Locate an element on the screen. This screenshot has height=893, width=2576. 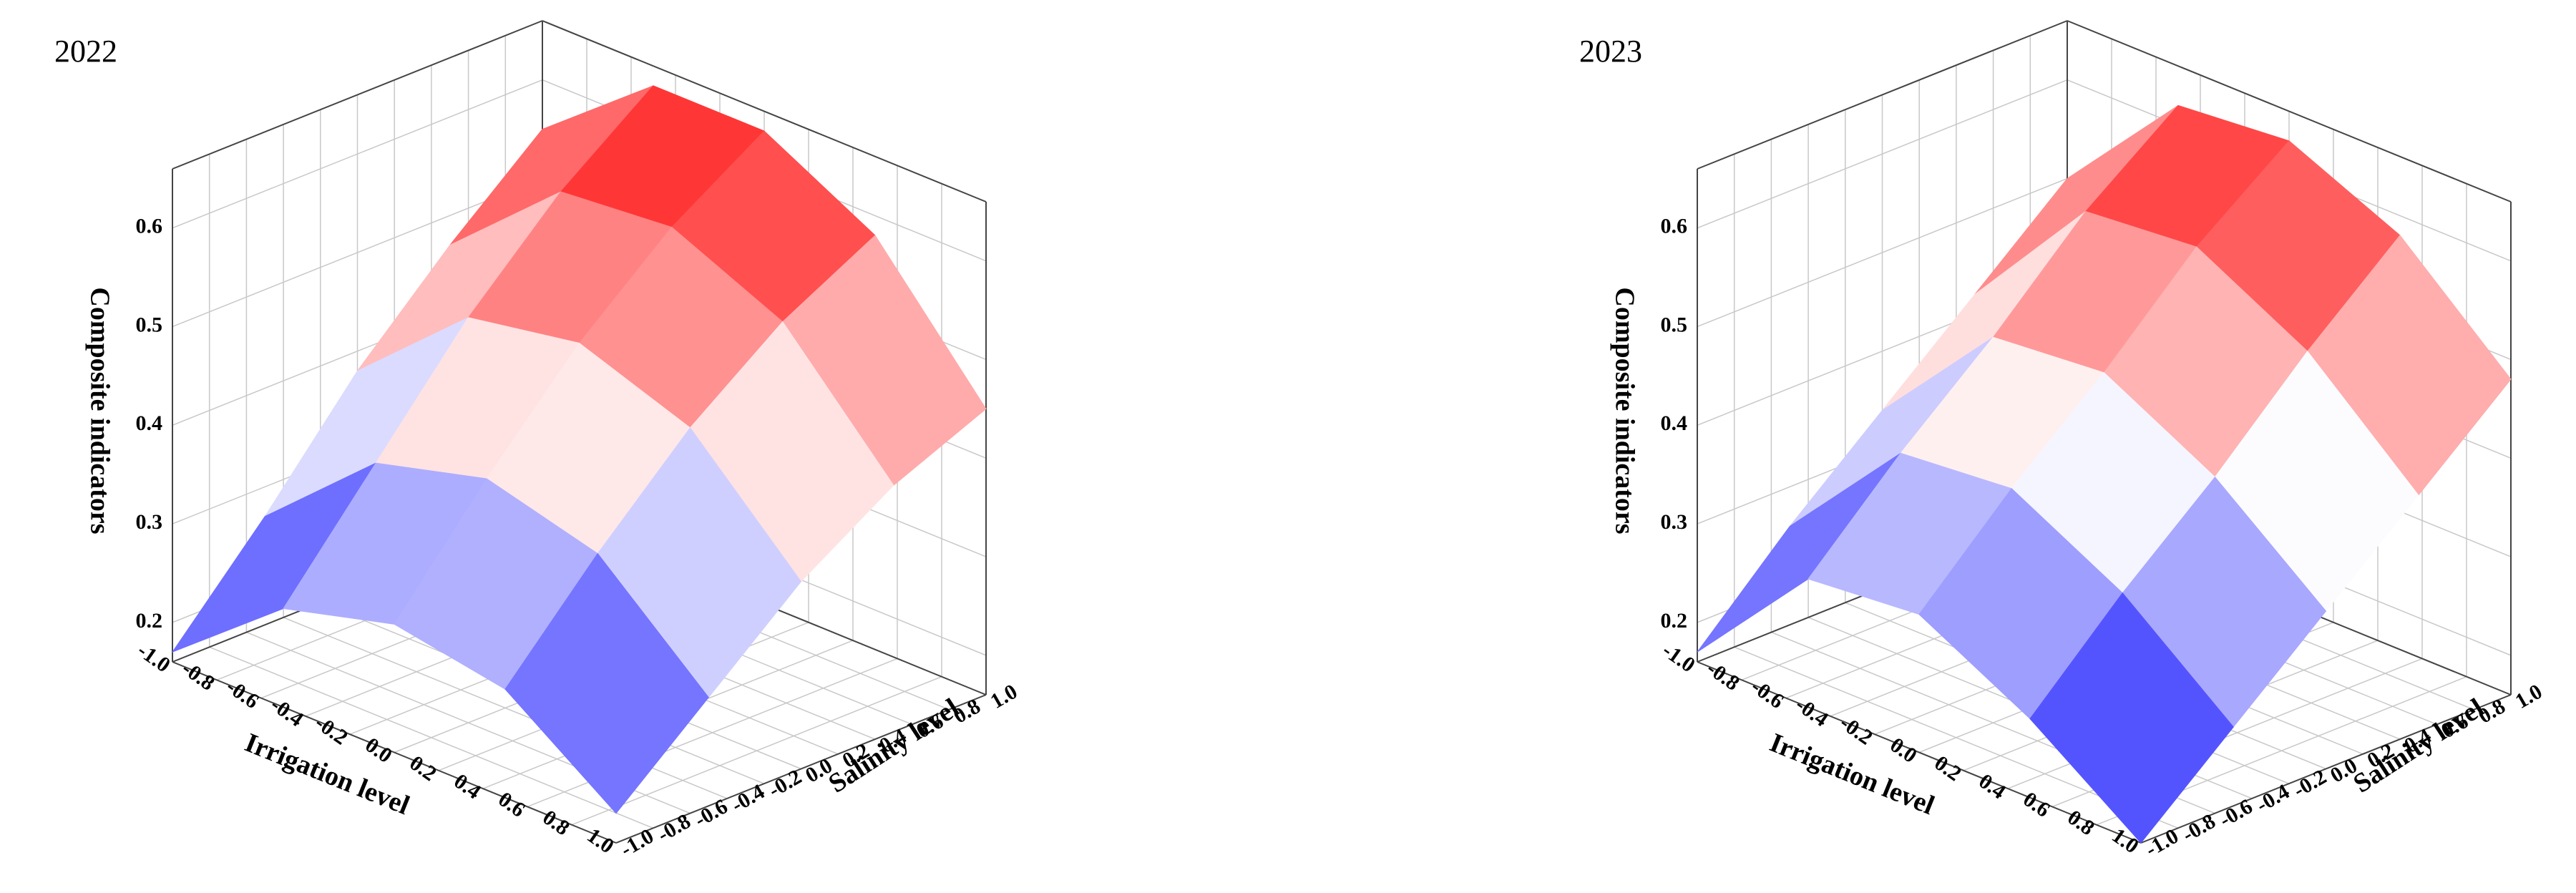
chart-title: 2023 is located at coordinates (1610, 51).